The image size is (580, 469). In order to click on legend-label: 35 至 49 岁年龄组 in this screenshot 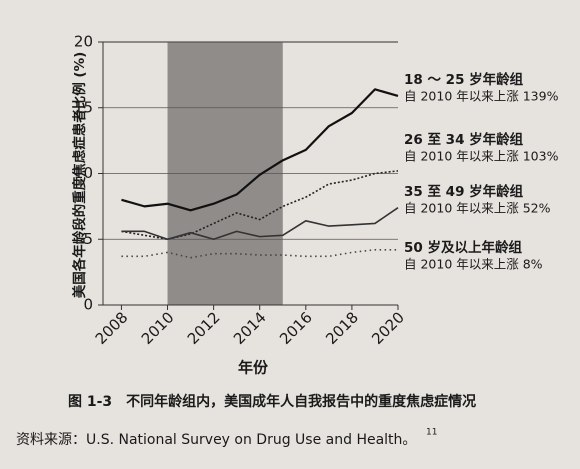, I will do `click(464, 191)`.